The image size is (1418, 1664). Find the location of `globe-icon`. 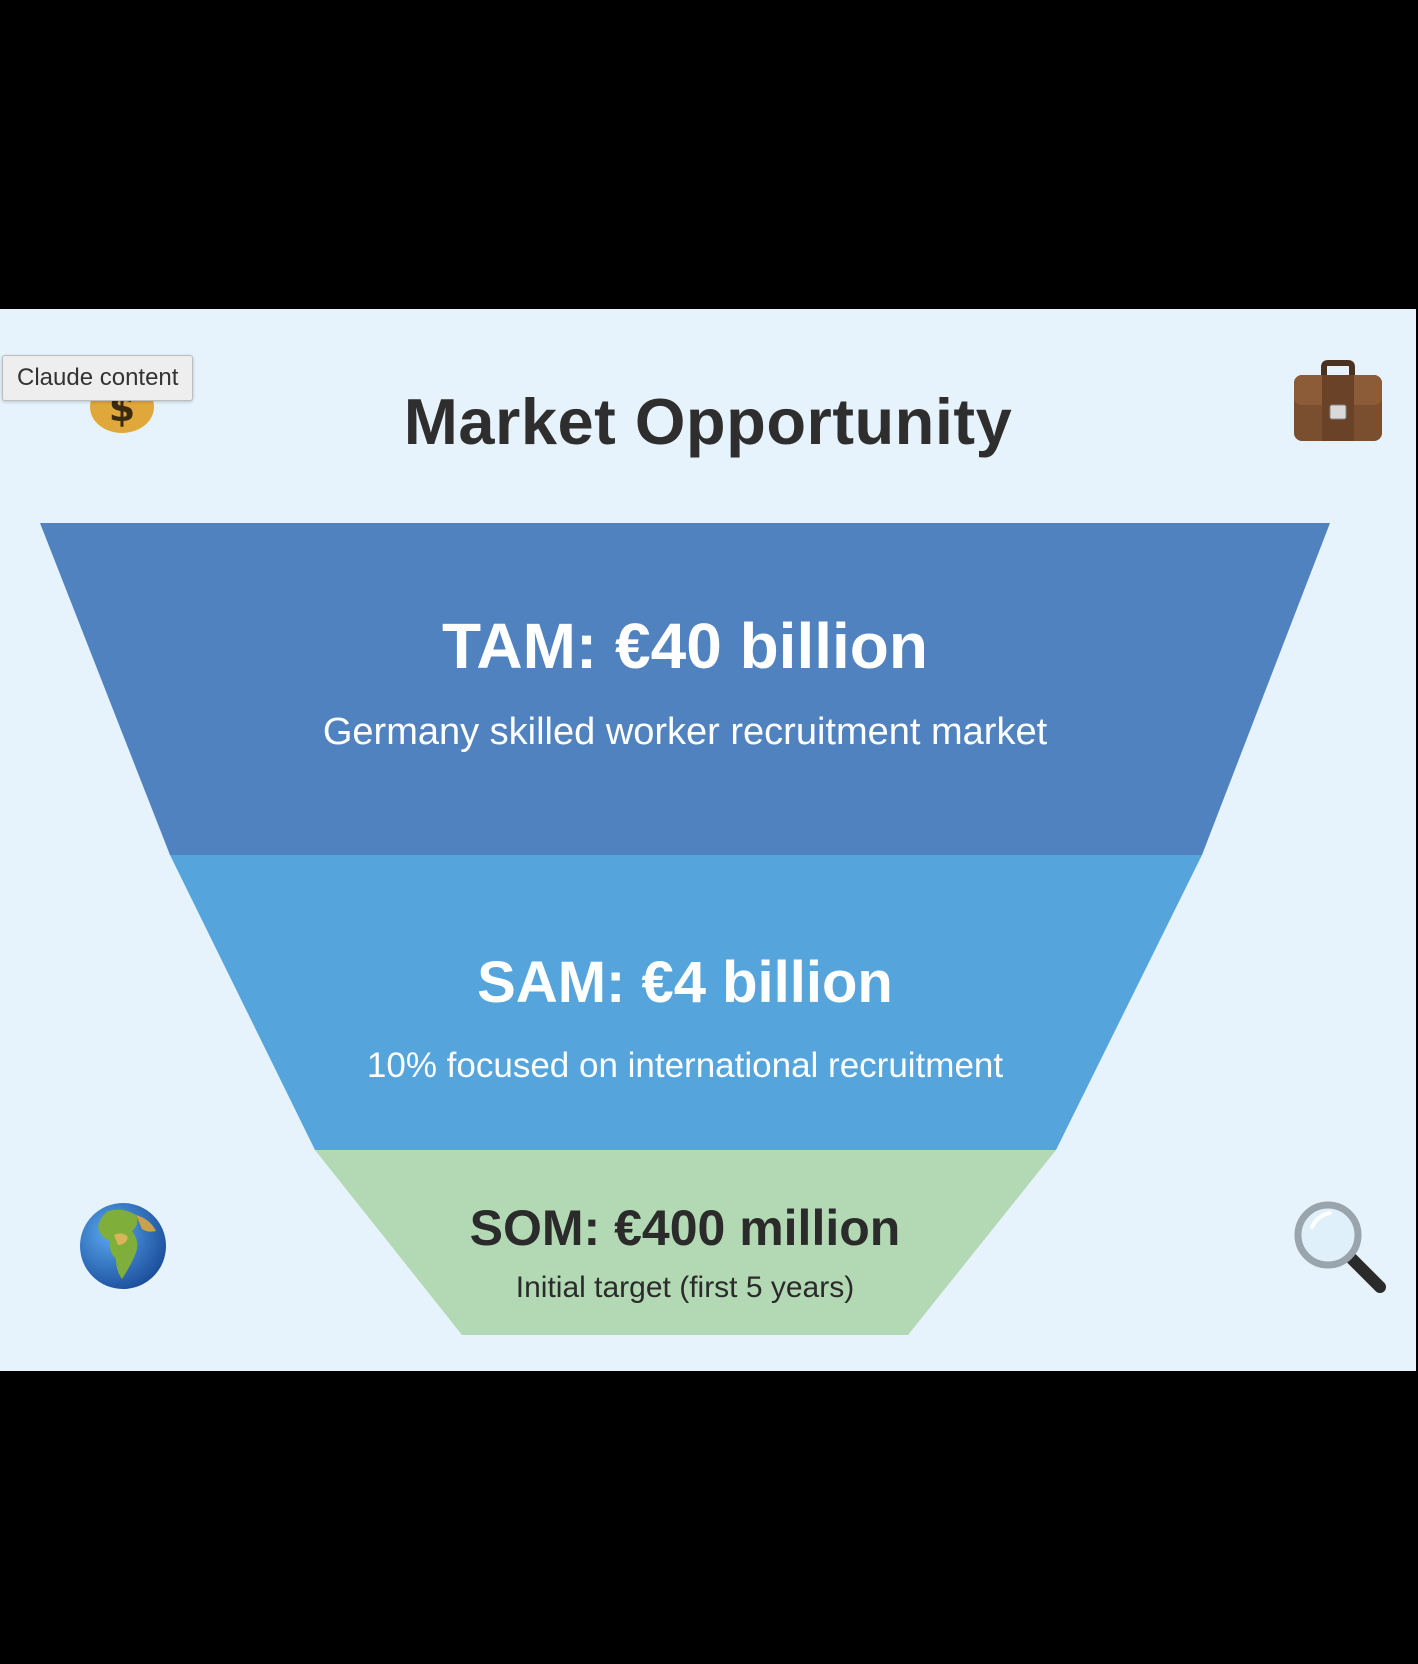

globe-icon is located at coordinates (123, 1246).